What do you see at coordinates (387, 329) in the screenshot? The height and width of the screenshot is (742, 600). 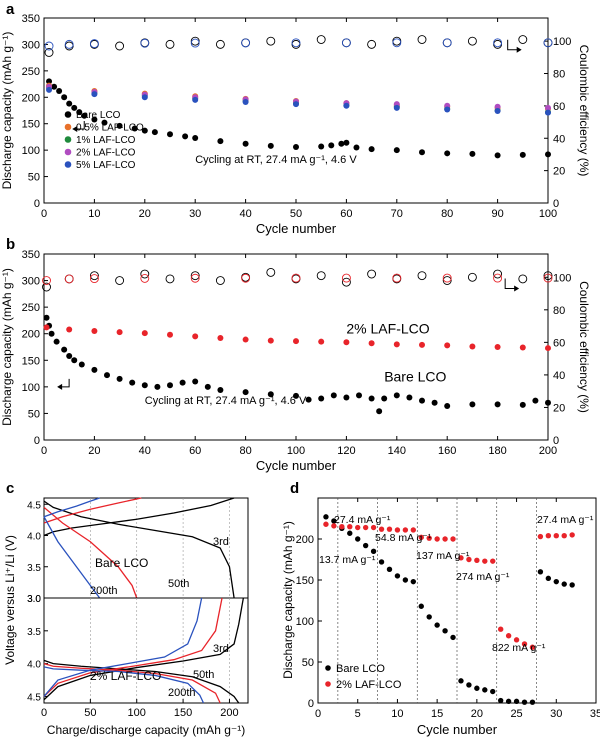 I see `series-label-laf: 2% LAF-LCO` at bounding box center [387, 329].